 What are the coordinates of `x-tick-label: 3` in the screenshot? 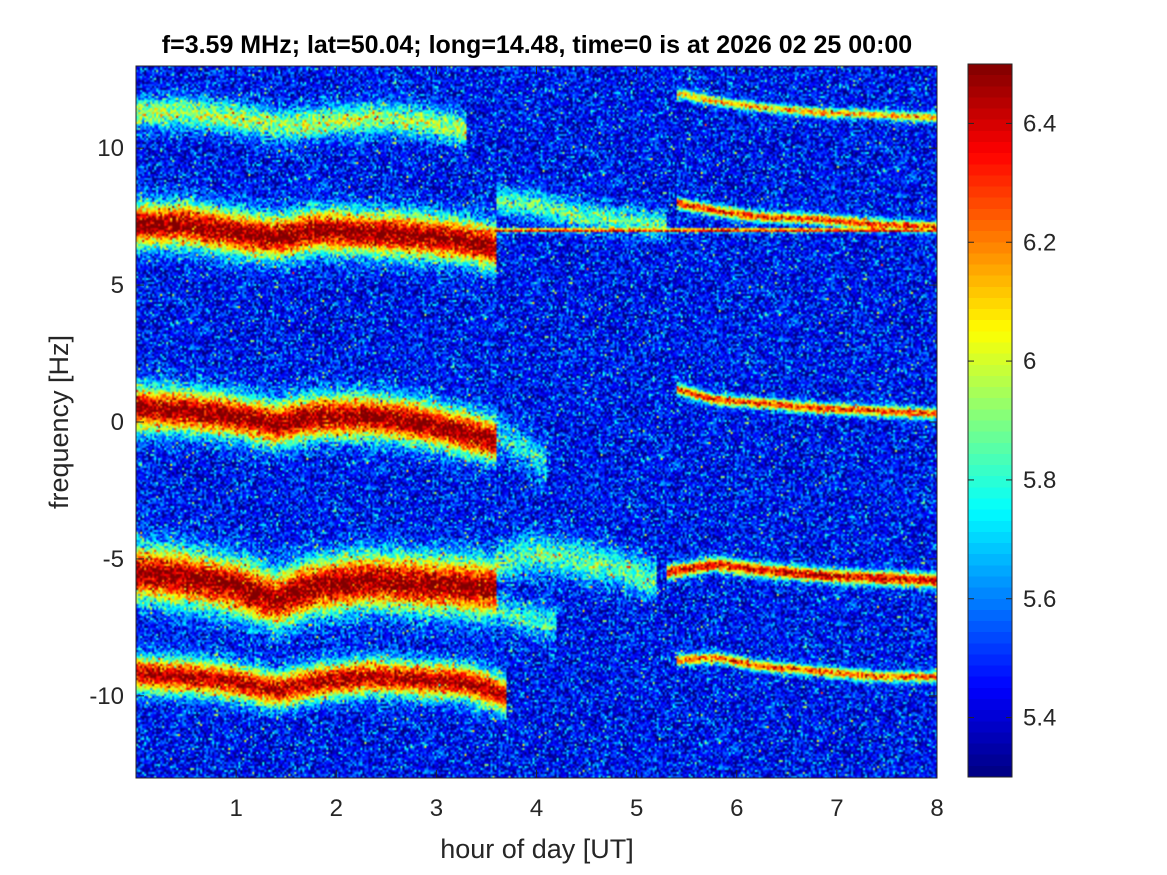 It's located at (436, 808).